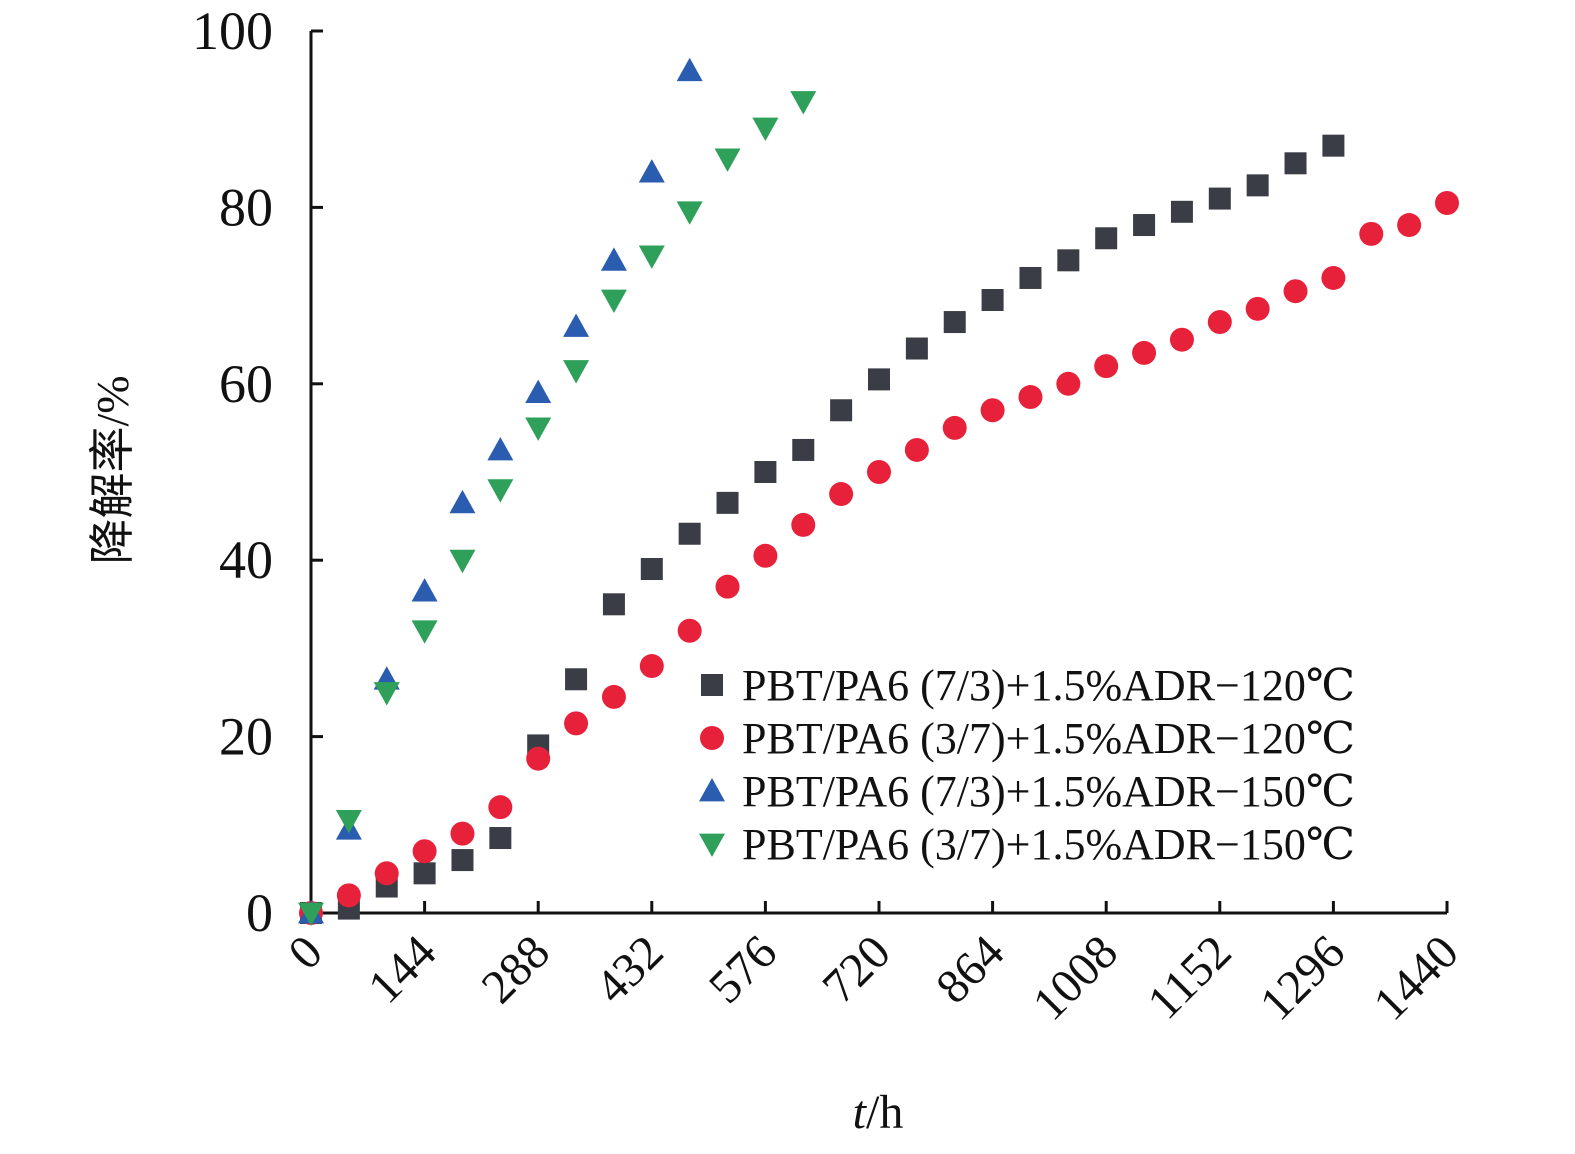  I want to click on y-axis-title: 降解率/%, so click(112, 469).